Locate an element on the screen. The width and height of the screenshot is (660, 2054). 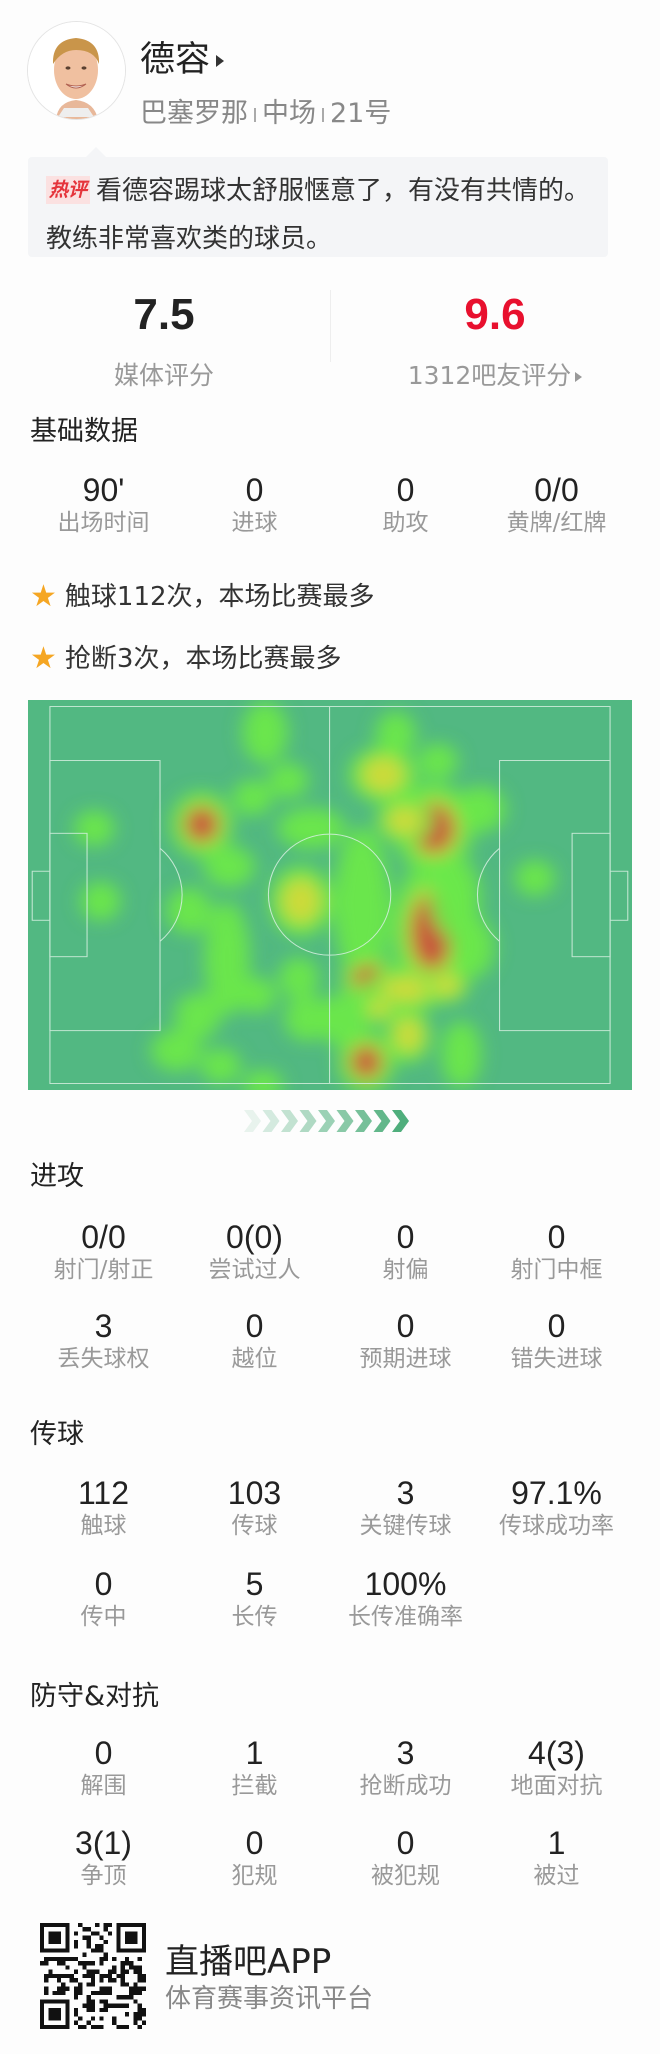
stat-cell: 5 长传 is located at coordinates (254, 1599).